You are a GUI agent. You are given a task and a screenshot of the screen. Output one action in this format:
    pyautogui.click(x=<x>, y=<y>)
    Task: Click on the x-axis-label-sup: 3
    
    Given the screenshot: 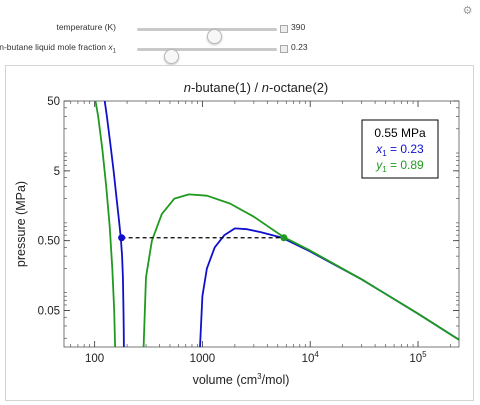 What is the action you would take?
    pyautogui.click(x=259, y=376)
    